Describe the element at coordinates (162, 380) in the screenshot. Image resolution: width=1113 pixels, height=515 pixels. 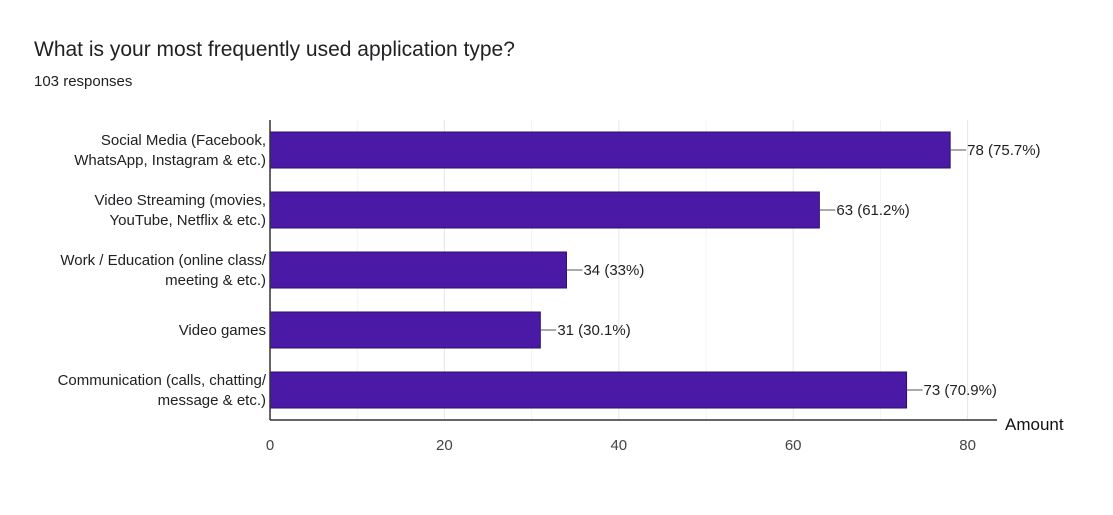
I see `category-label: Communication (calls, chatting/` at that location.